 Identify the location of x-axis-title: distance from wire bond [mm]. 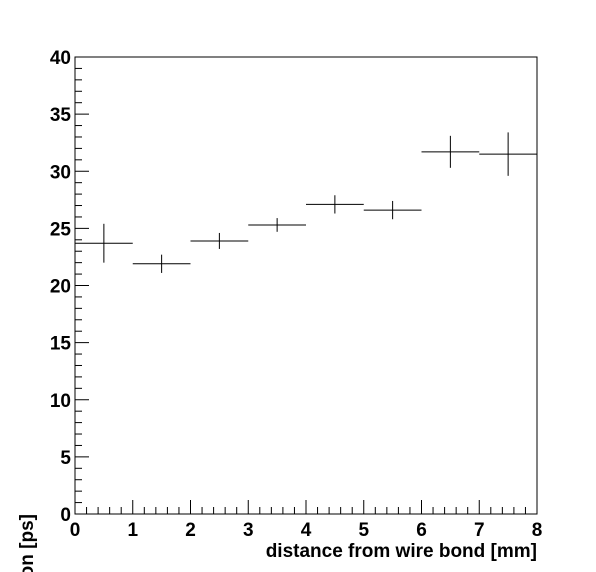
(401, 551).